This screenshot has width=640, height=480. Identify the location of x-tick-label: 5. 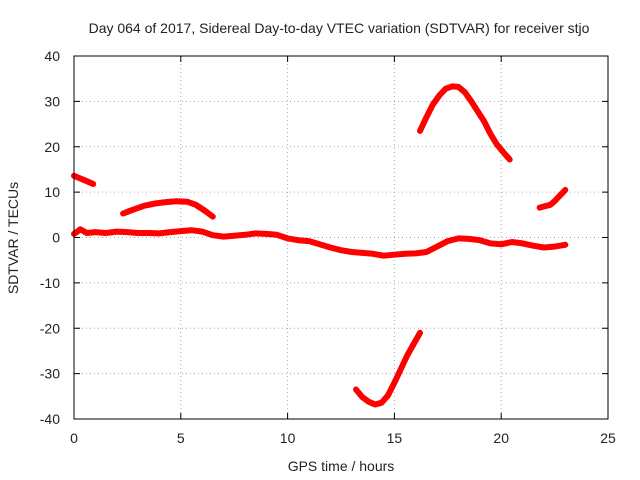
(181, 438).